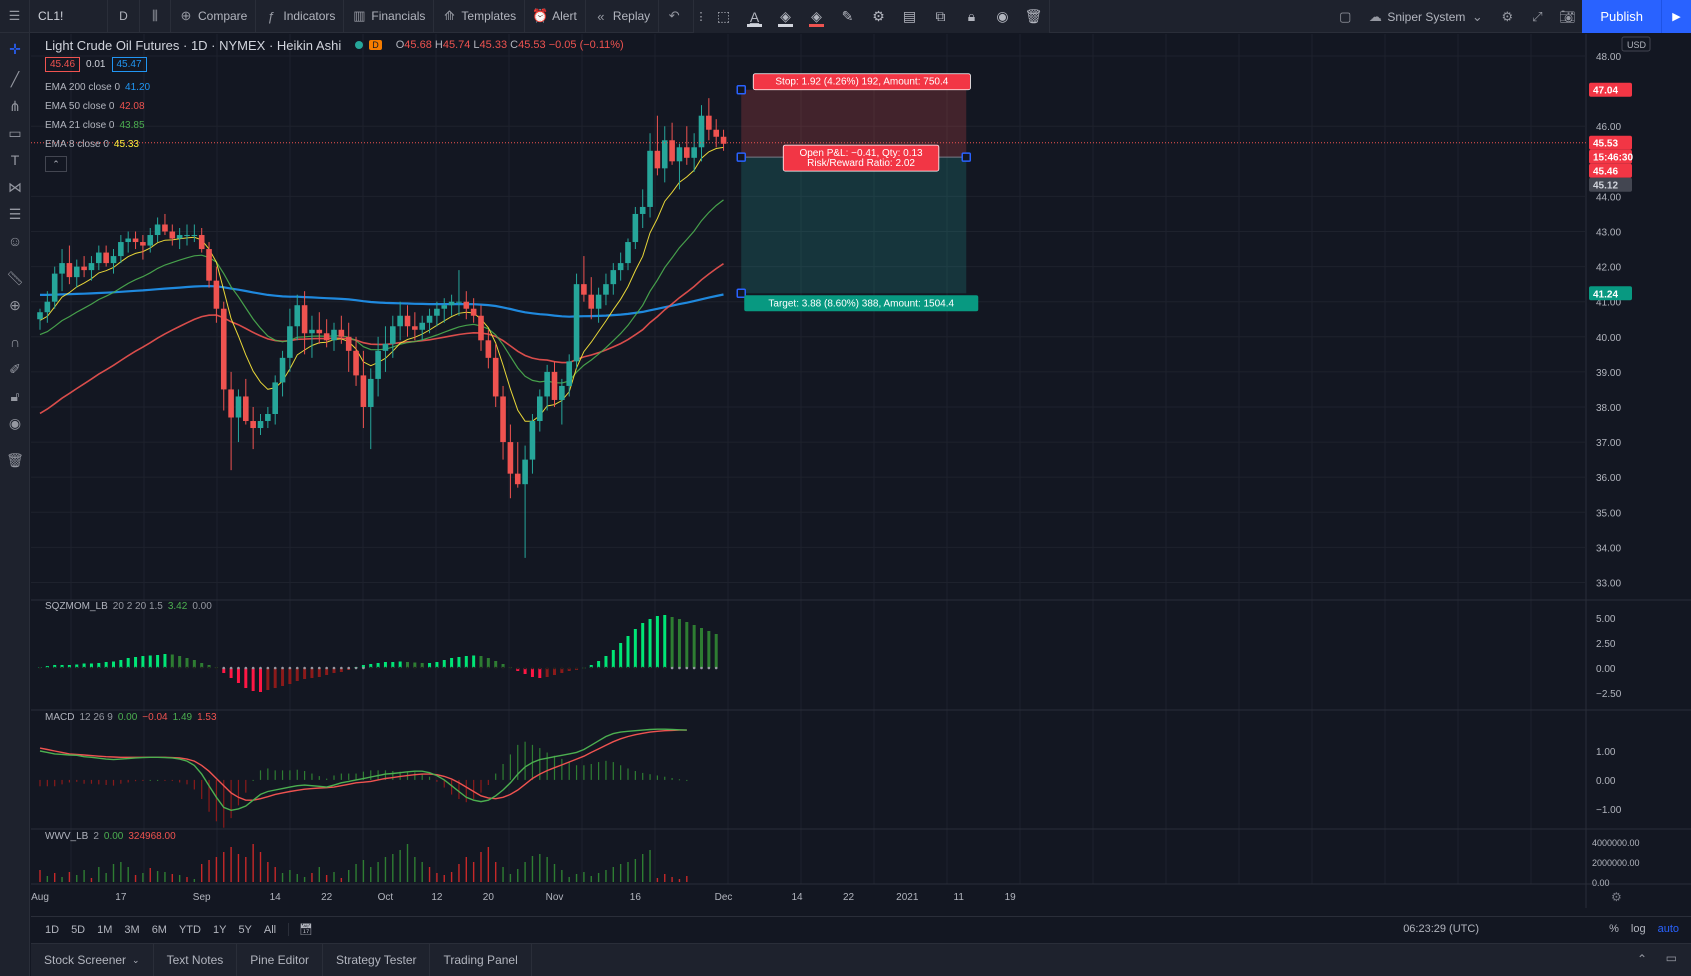 Image resolution: width=1691 pixels, height=976 pixels. What do you see at coordinates (701, 16) in the screenshot?
I see `drag-handle: ⋮` at bounding box center [701, 16].